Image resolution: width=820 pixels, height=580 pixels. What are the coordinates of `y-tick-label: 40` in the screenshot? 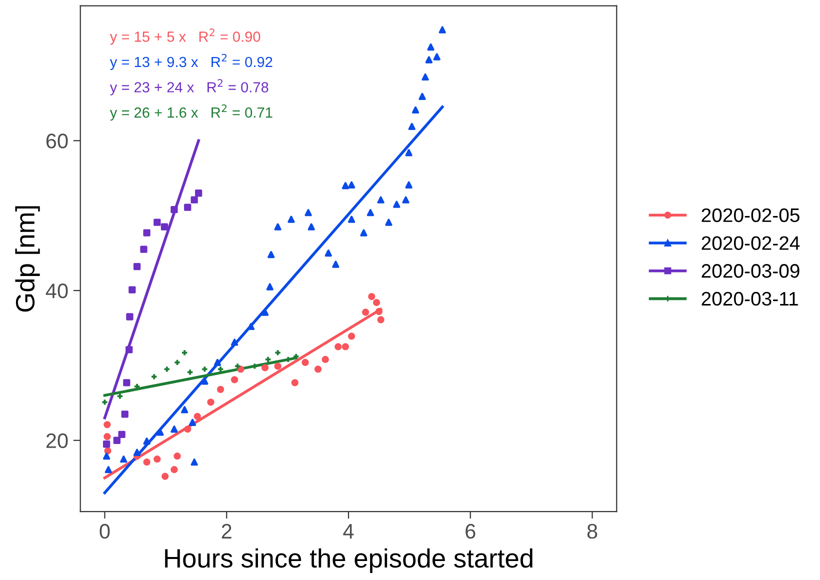 It's located at (57, 291).